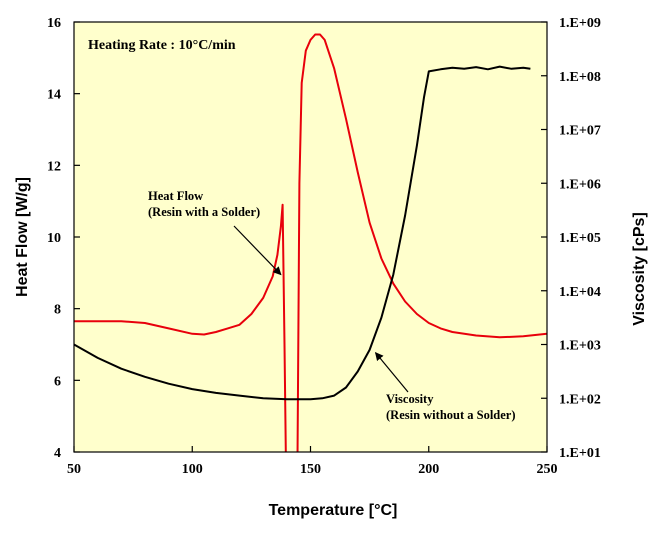 Image resolution: width=660 pixels, height=534 pixels. I want to click on y-left-tick-label: 4, so click(57, 453).